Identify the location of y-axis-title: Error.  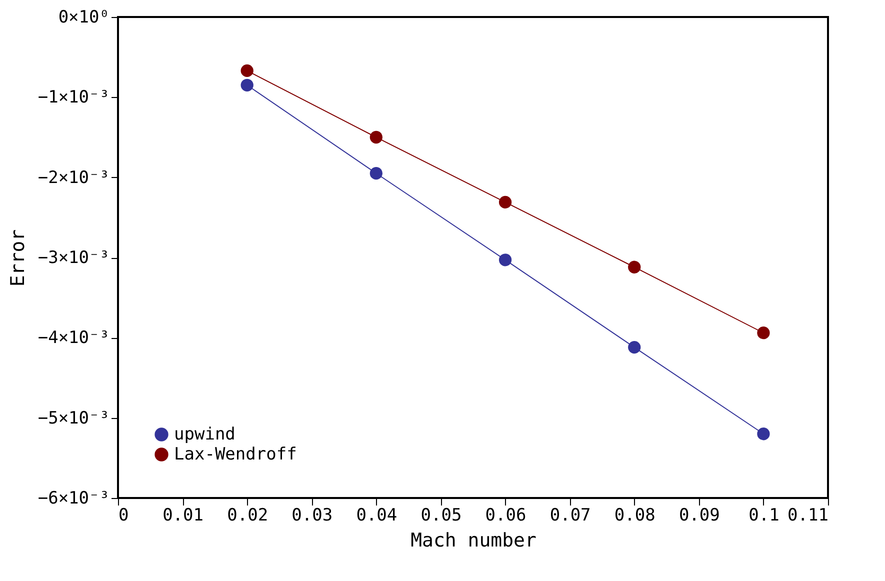
(17, 258).